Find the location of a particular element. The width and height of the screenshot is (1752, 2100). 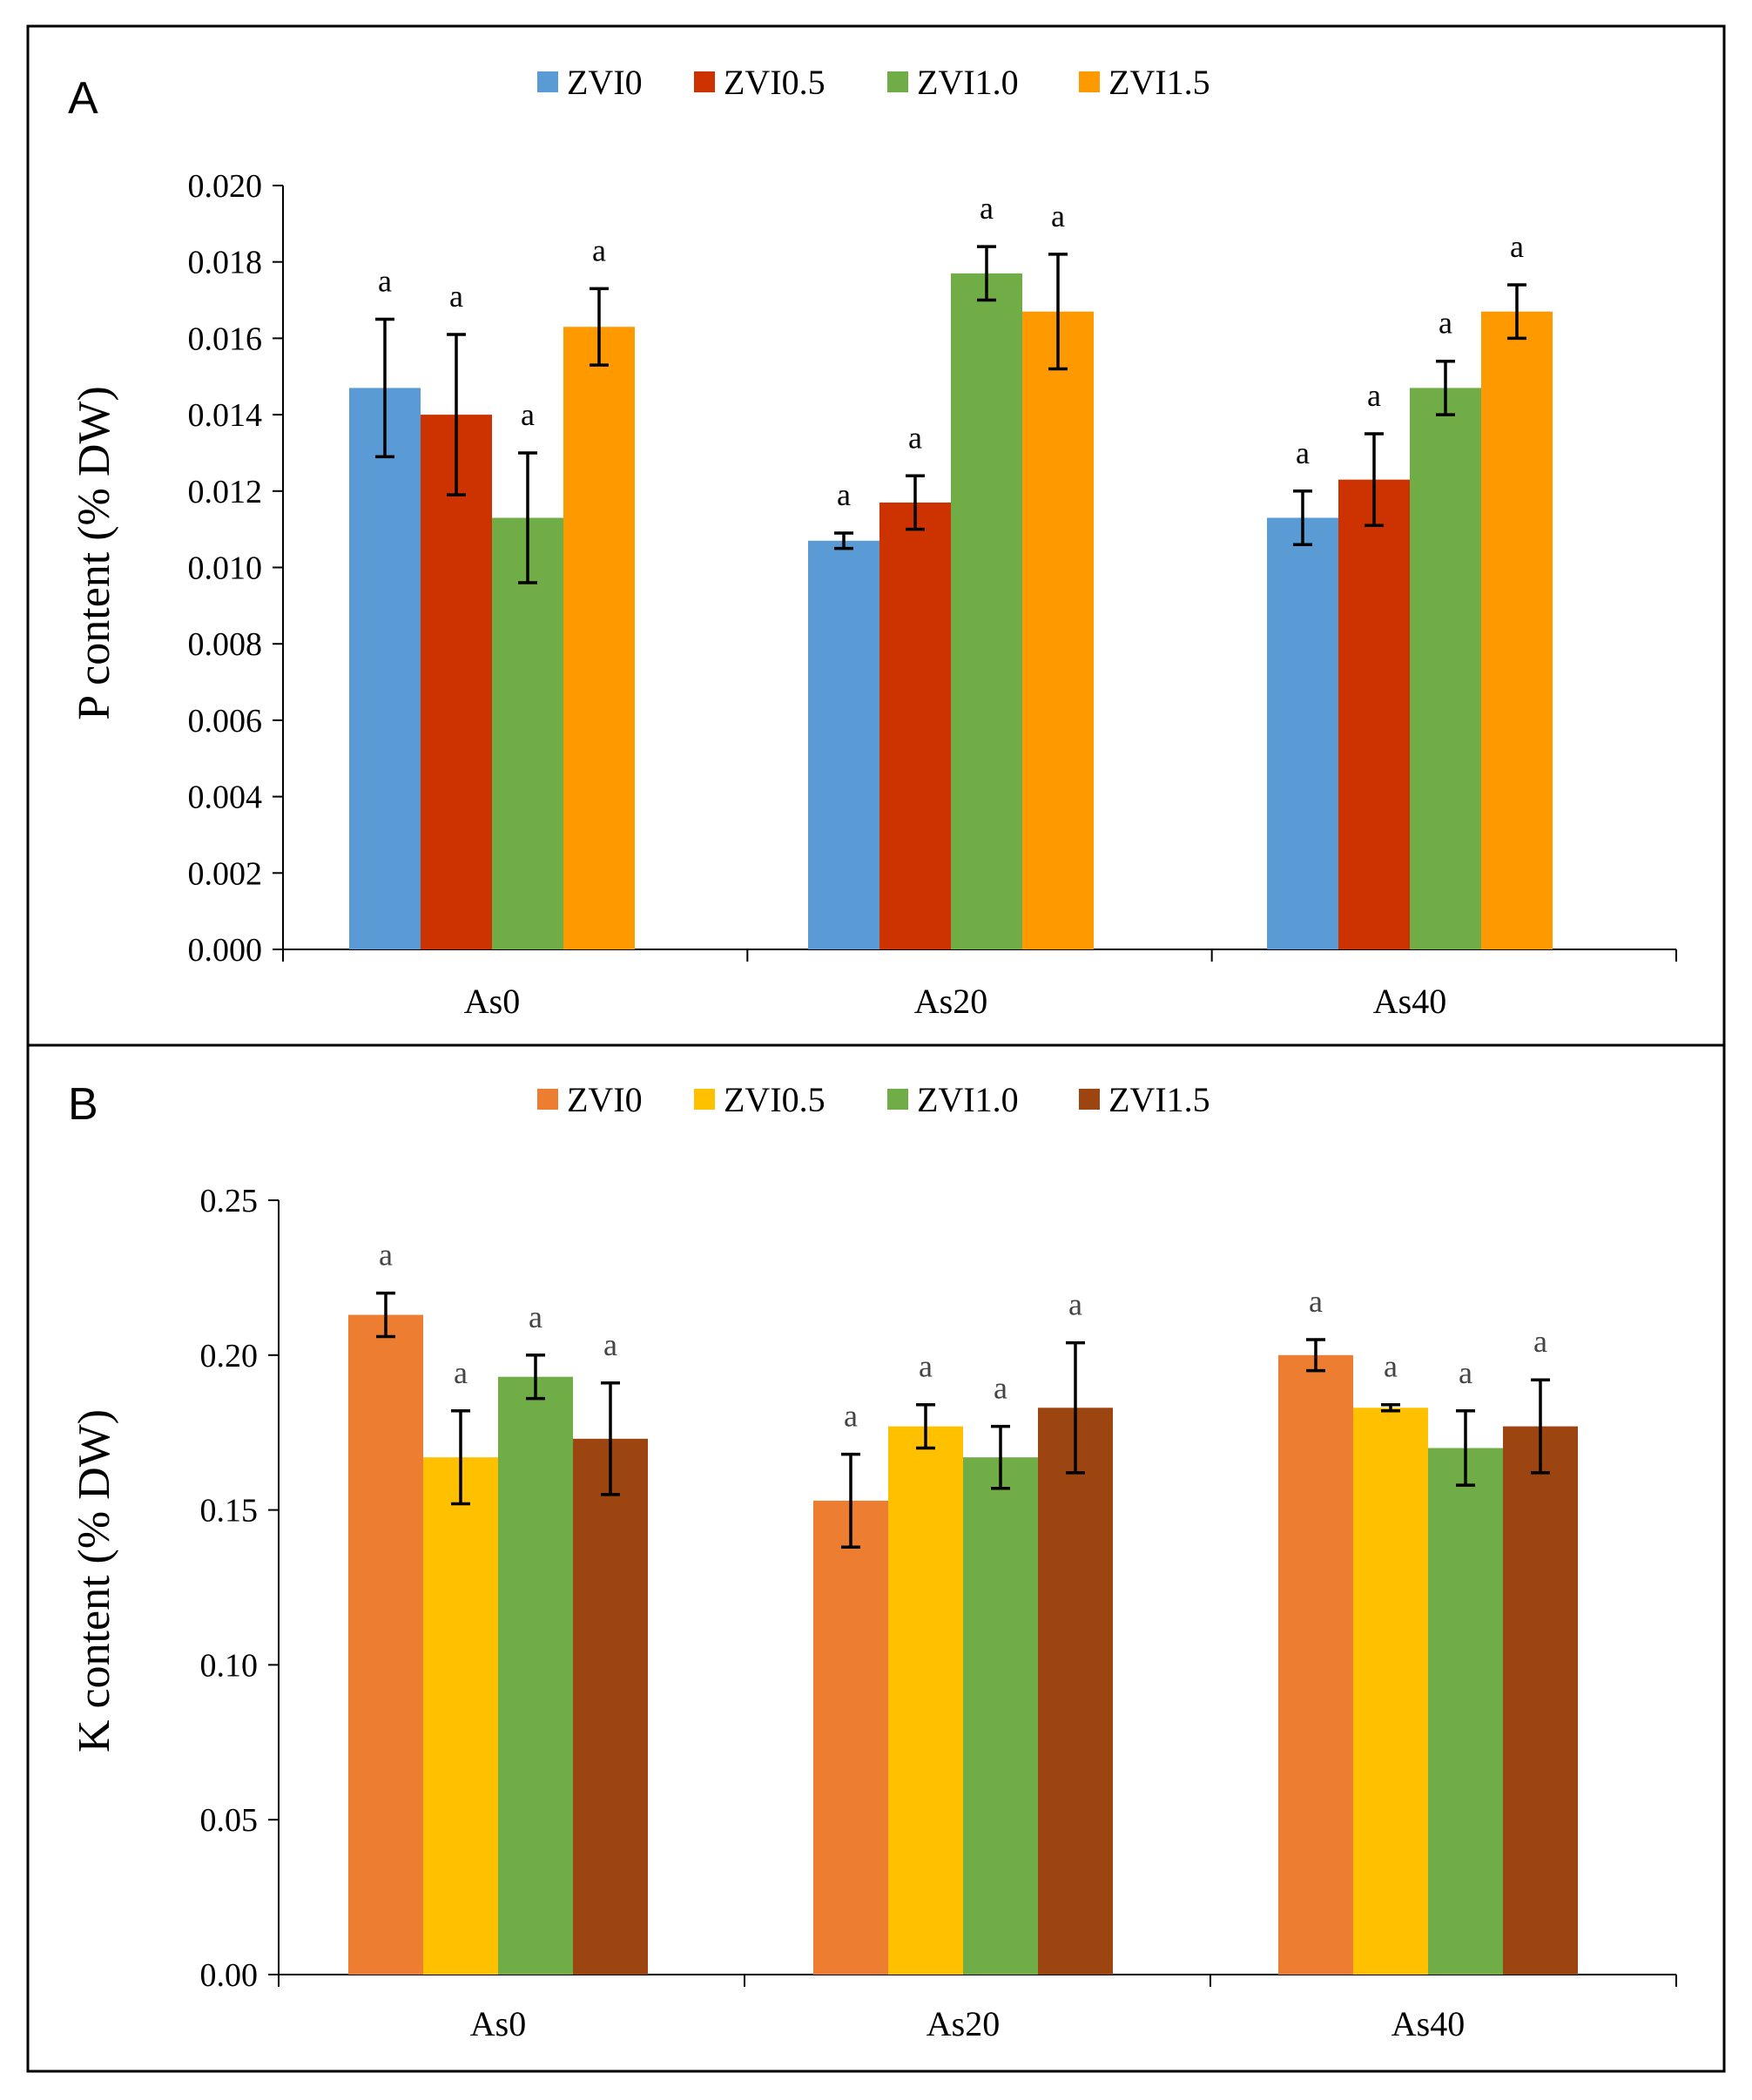

y-tick-label: 0.004 is located at coordinates (225, 798).